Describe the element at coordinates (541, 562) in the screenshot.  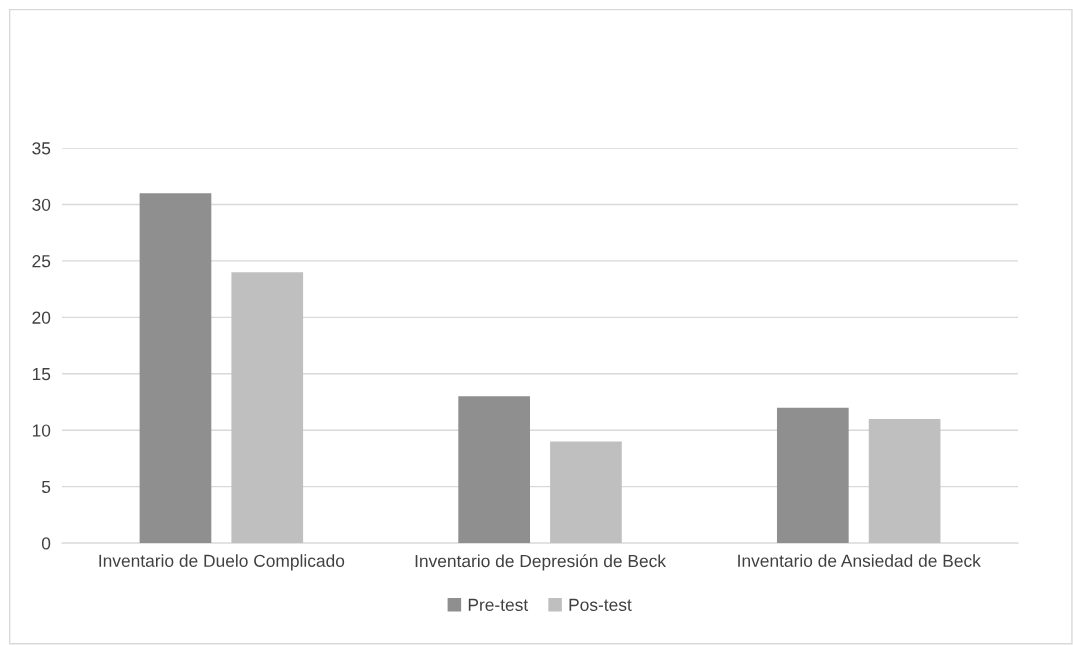
I see `x-tick-label: Inventario de Depresión de Beck` at that location.